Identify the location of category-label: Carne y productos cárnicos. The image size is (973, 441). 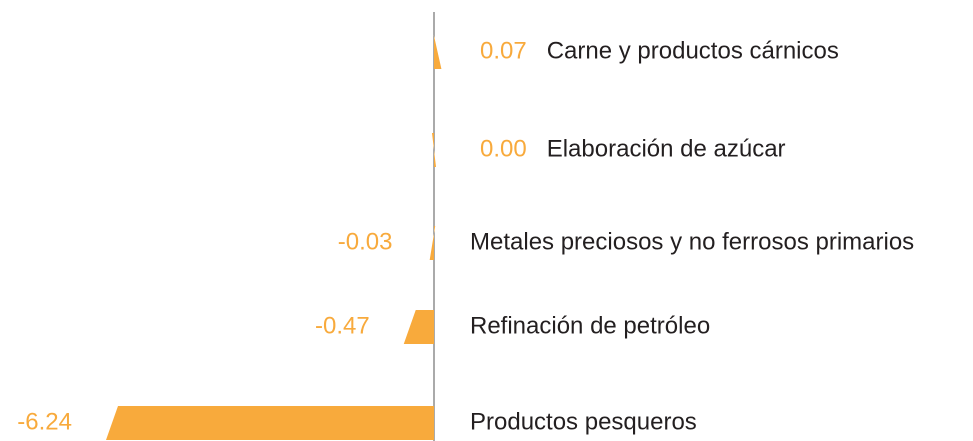
(693, 50).